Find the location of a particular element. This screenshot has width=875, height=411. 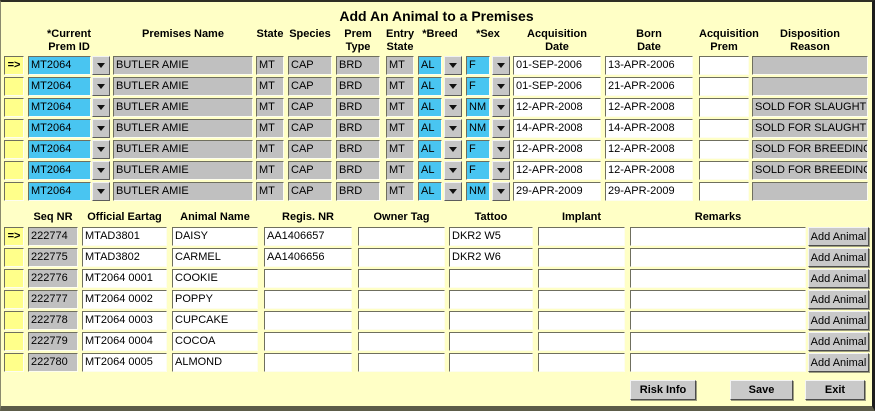

tattoo-field: DKR2 W5 is located at coordinates (491, 236).